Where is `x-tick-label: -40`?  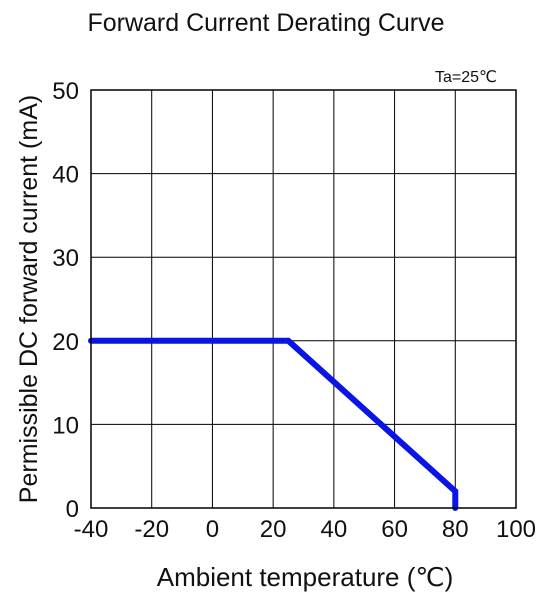 x-tick-label: -40 is located at coordinates (91, 529).